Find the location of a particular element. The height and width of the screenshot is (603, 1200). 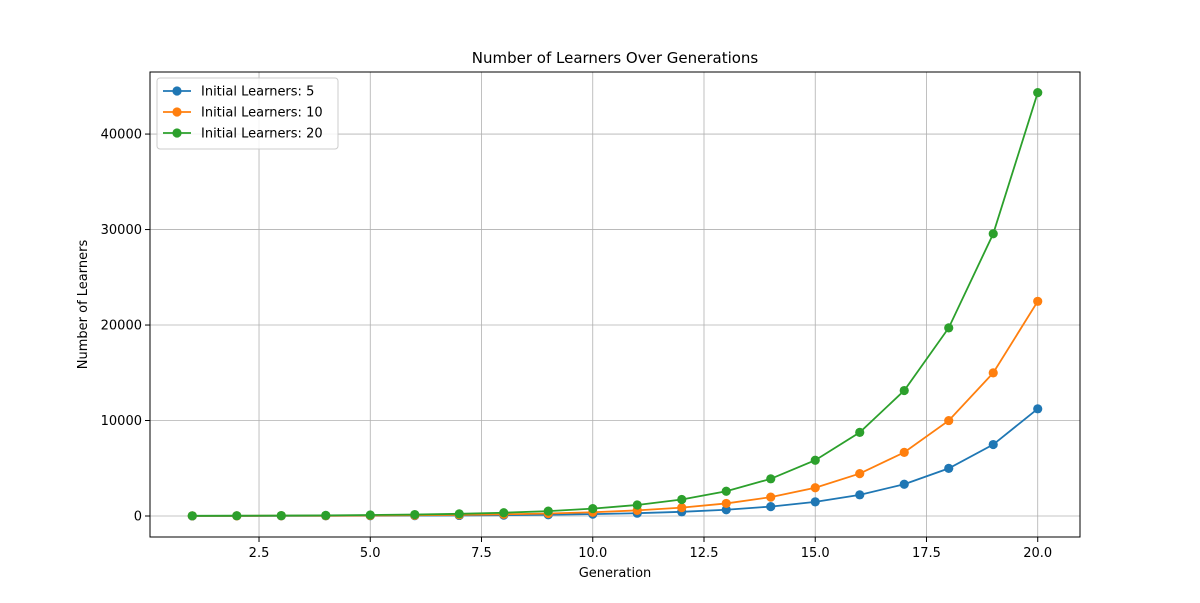

y-tick-label: 40000 is located at coordinates (121, 135).